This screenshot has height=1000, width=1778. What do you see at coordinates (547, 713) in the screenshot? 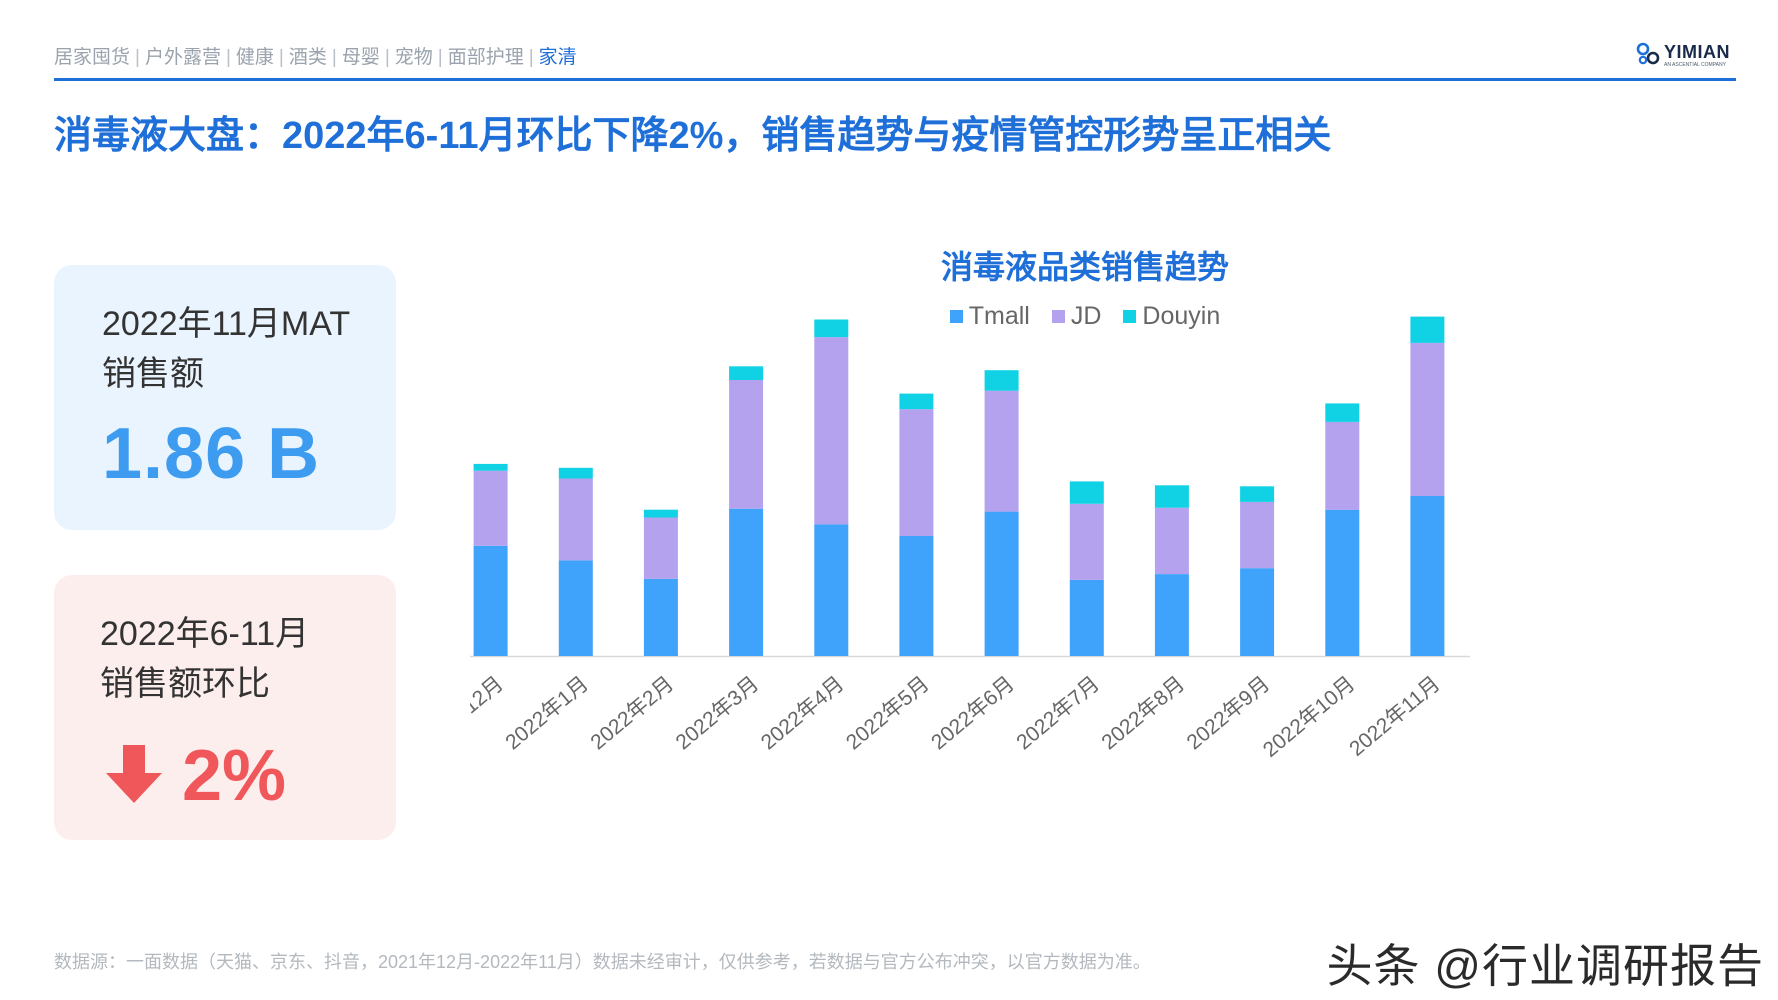
I see `x-tick-label: 2022年1月` at bounding box center [547, 713].